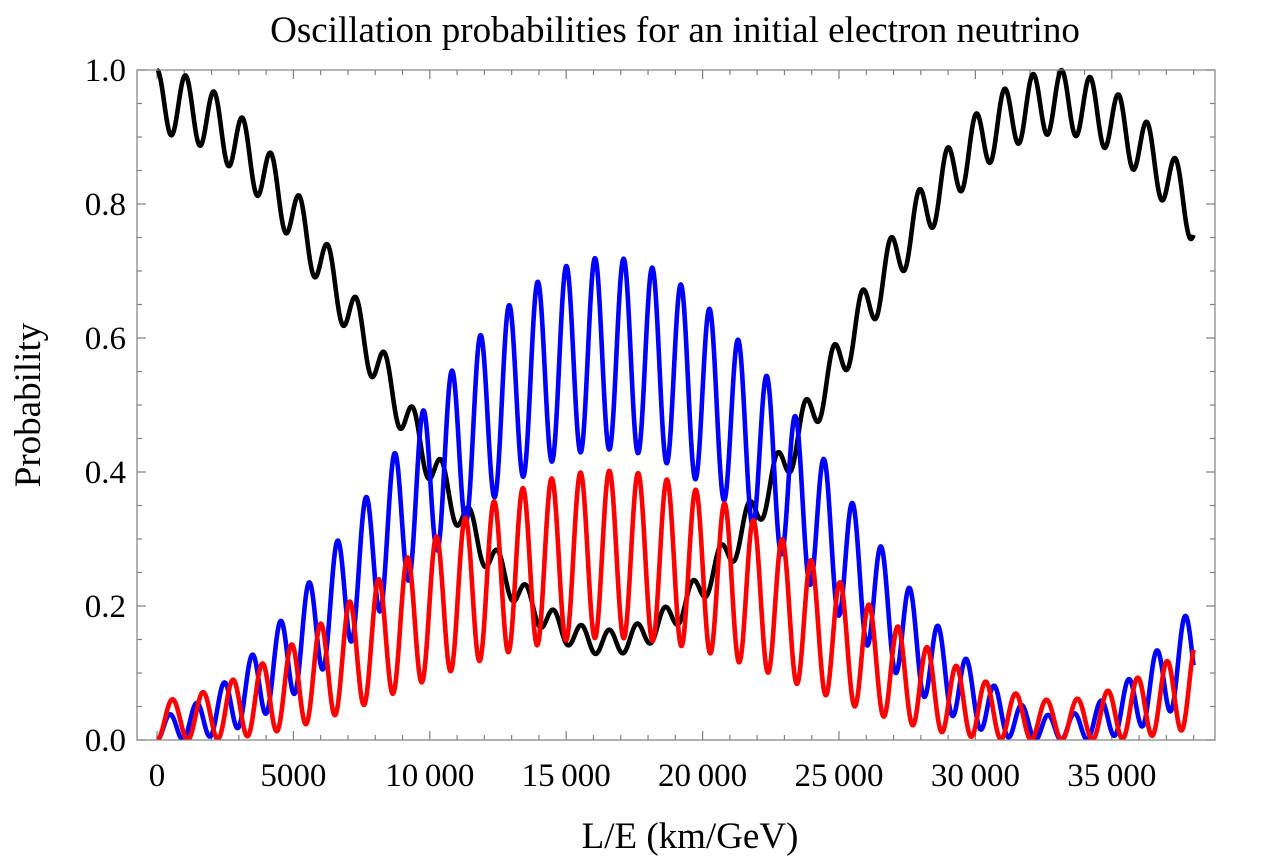  I want to click on x-tick-label: 30 000, so click(975, 776).